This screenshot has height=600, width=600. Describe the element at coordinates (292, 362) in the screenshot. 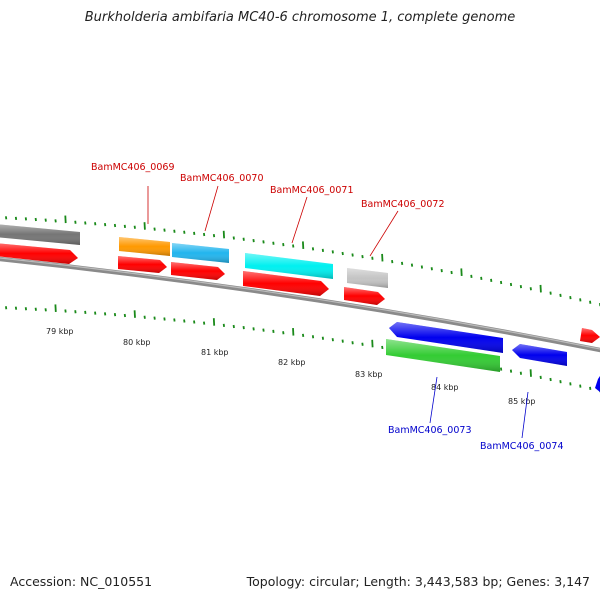

I see `scale-label-82: 82 kbp` at that location.